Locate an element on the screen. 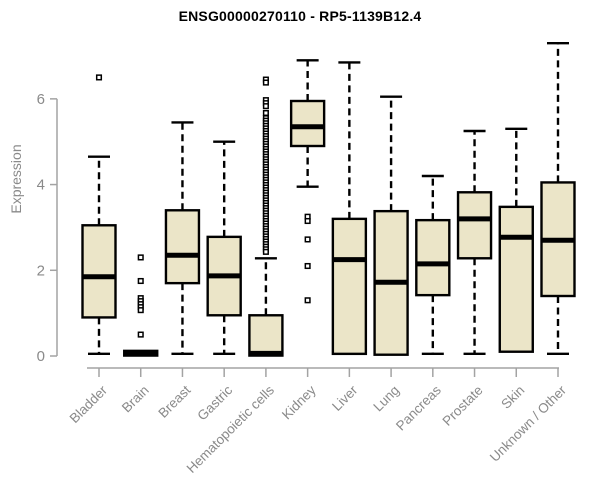  box-unknown-other is located at coordinates (558, 198).